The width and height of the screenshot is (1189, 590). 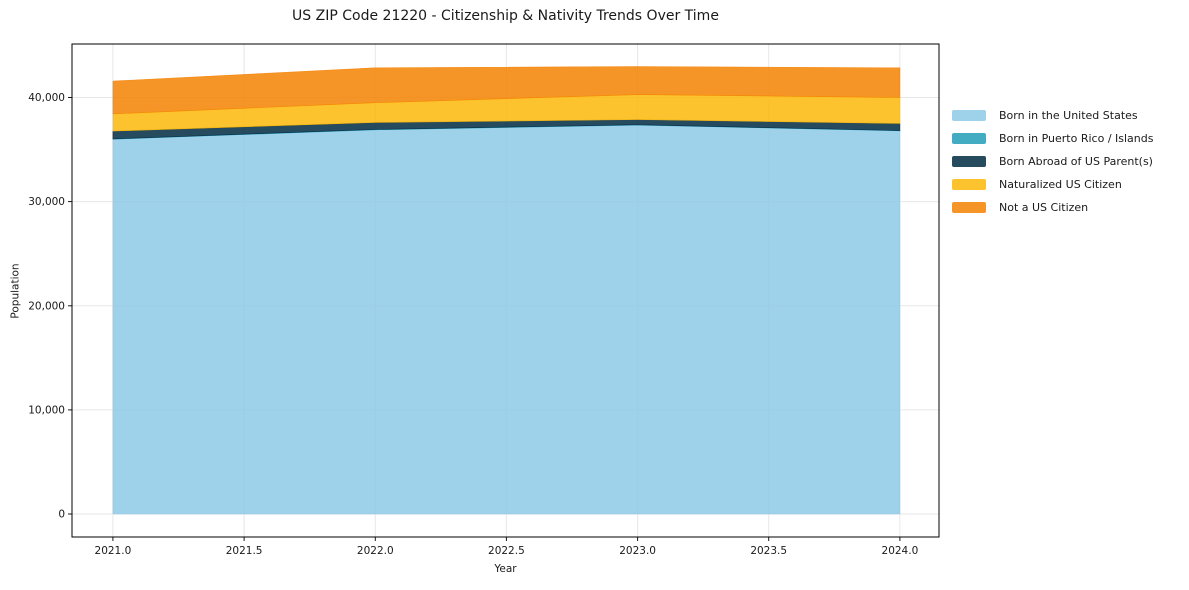 What do you see at coordinates (46, 98) in the screenshot?
I see `y-tick-label: 40,000` at bounding box center [46, 98].